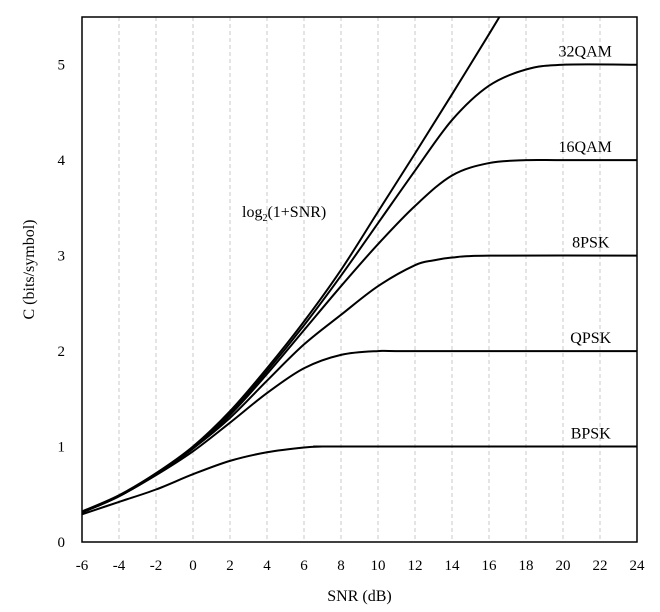 The image size is (660, 612). Describe the element at coordinates (359, 596) in the screenshot. I see `x-axis-title: SNR (dB)` at that location.